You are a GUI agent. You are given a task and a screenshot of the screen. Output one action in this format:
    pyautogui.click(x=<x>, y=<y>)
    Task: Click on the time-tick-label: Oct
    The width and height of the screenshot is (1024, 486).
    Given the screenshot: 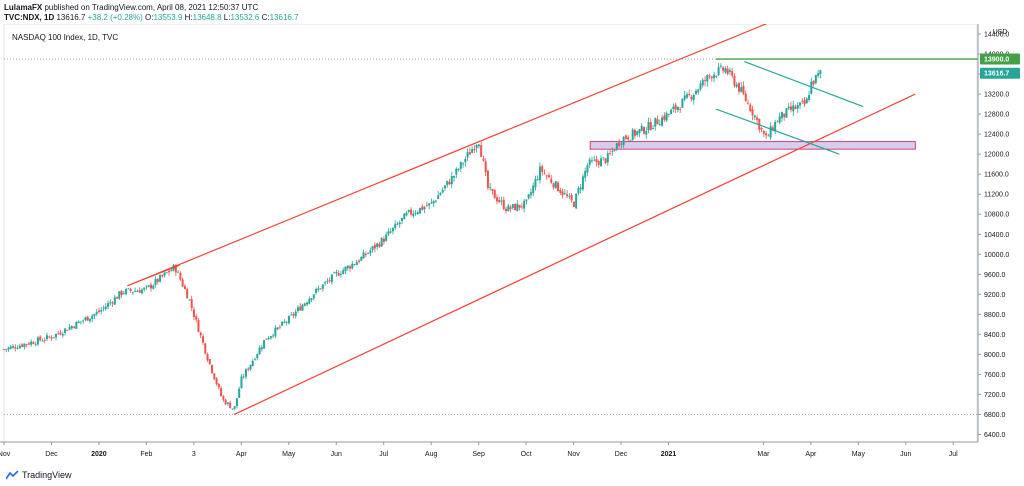 What is the action you would take?
    pyautogui.click(x=526, y=454)
    